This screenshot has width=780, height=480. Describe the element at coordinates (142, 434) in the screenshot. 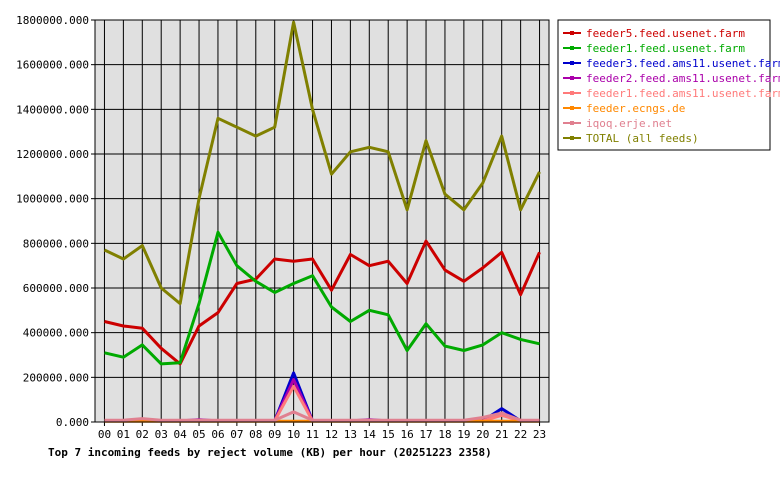

I see `x-tick-label: 02` at that location.